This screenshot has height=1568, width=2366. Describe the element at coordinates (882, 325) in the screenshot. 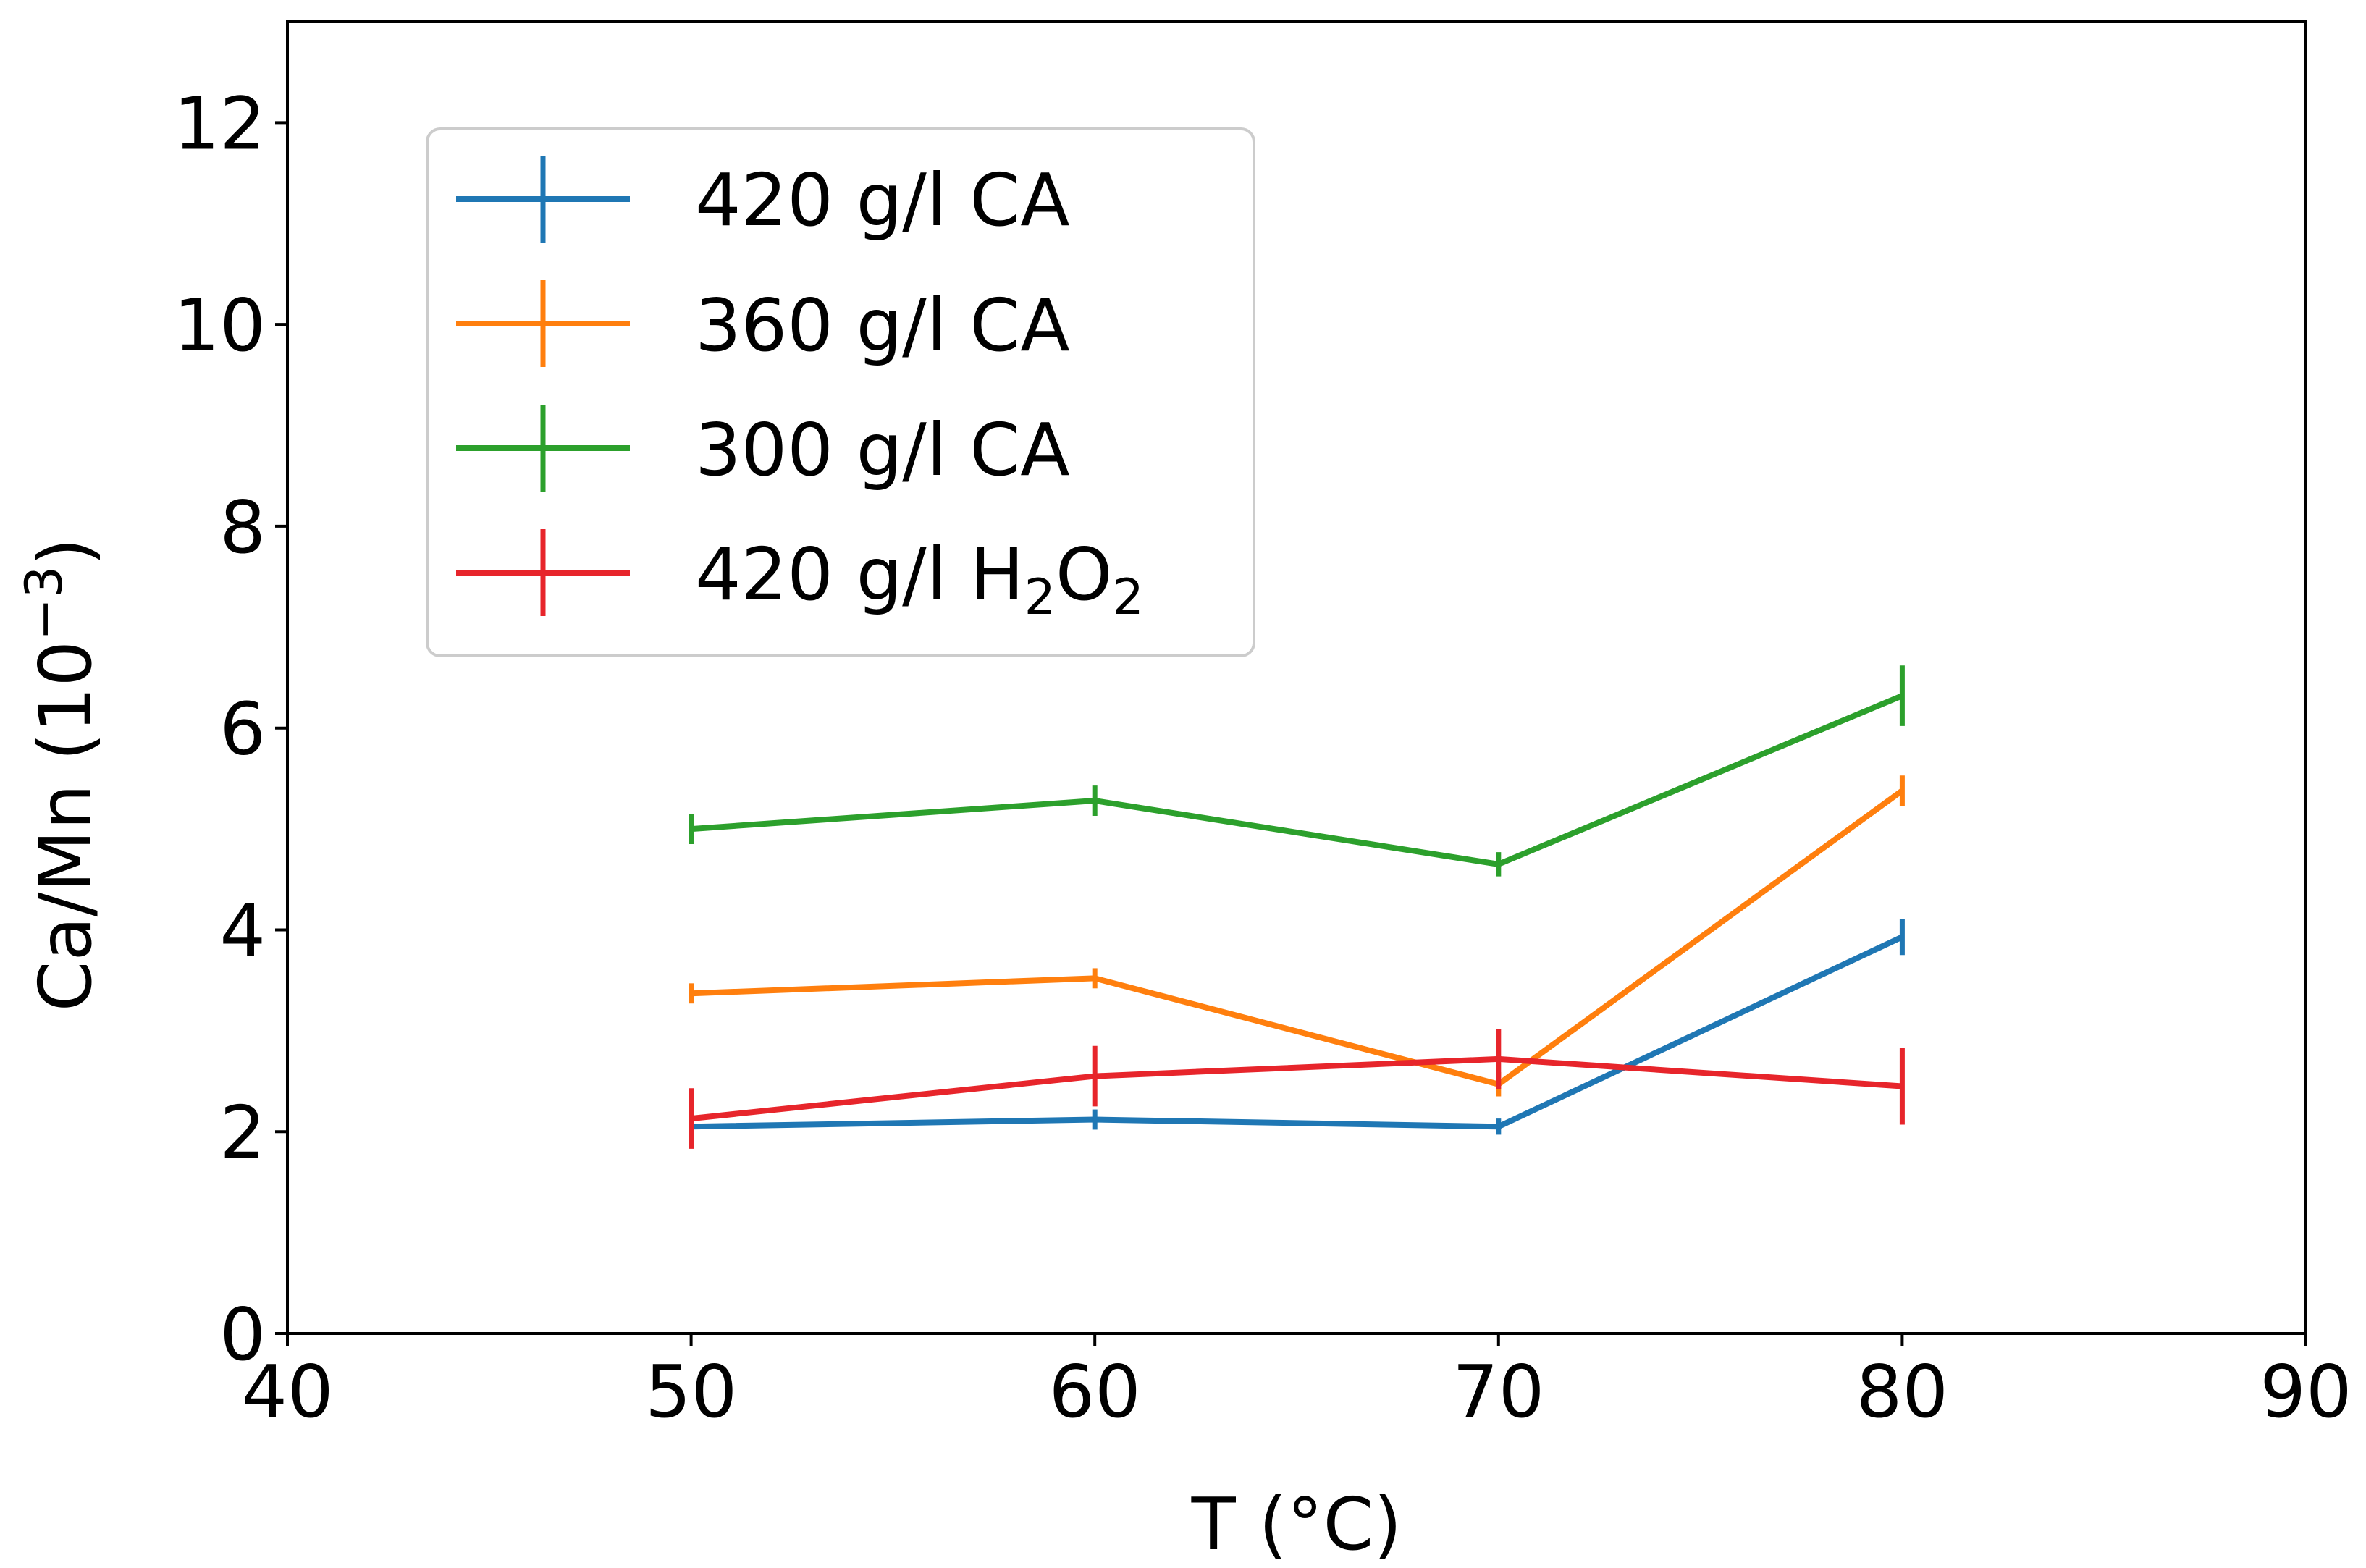

I see `legend-label-360-ca: 360 g/l CA` at that location.